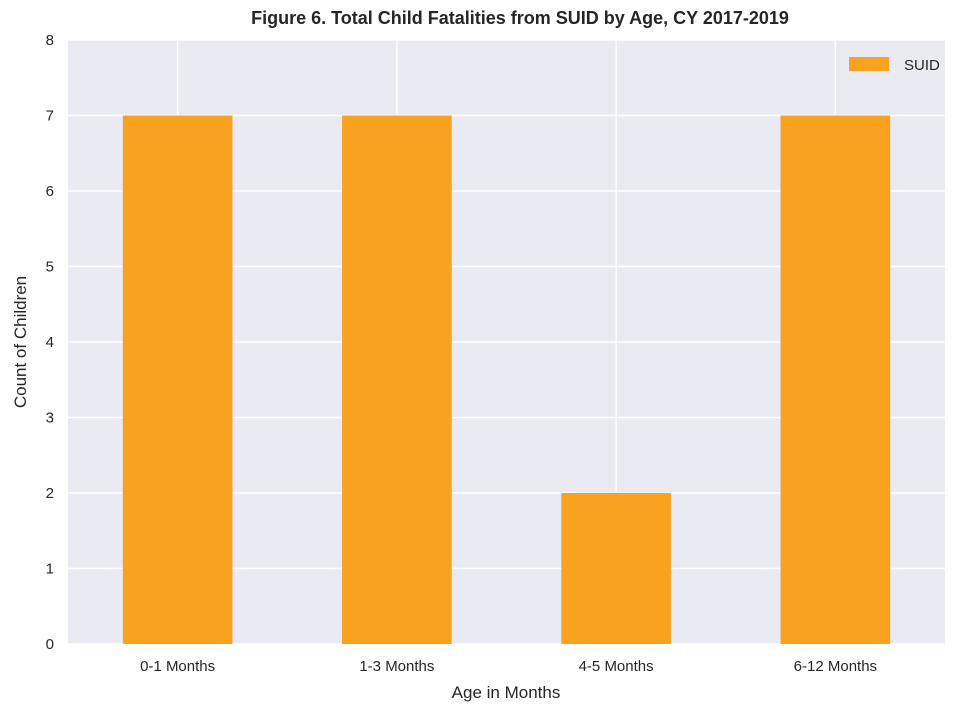 The height and width of the screenshot is (705, 958). Describe the element at coordinates (177, 379) in the screenshot. I see `bar-0-1-months` at that location.